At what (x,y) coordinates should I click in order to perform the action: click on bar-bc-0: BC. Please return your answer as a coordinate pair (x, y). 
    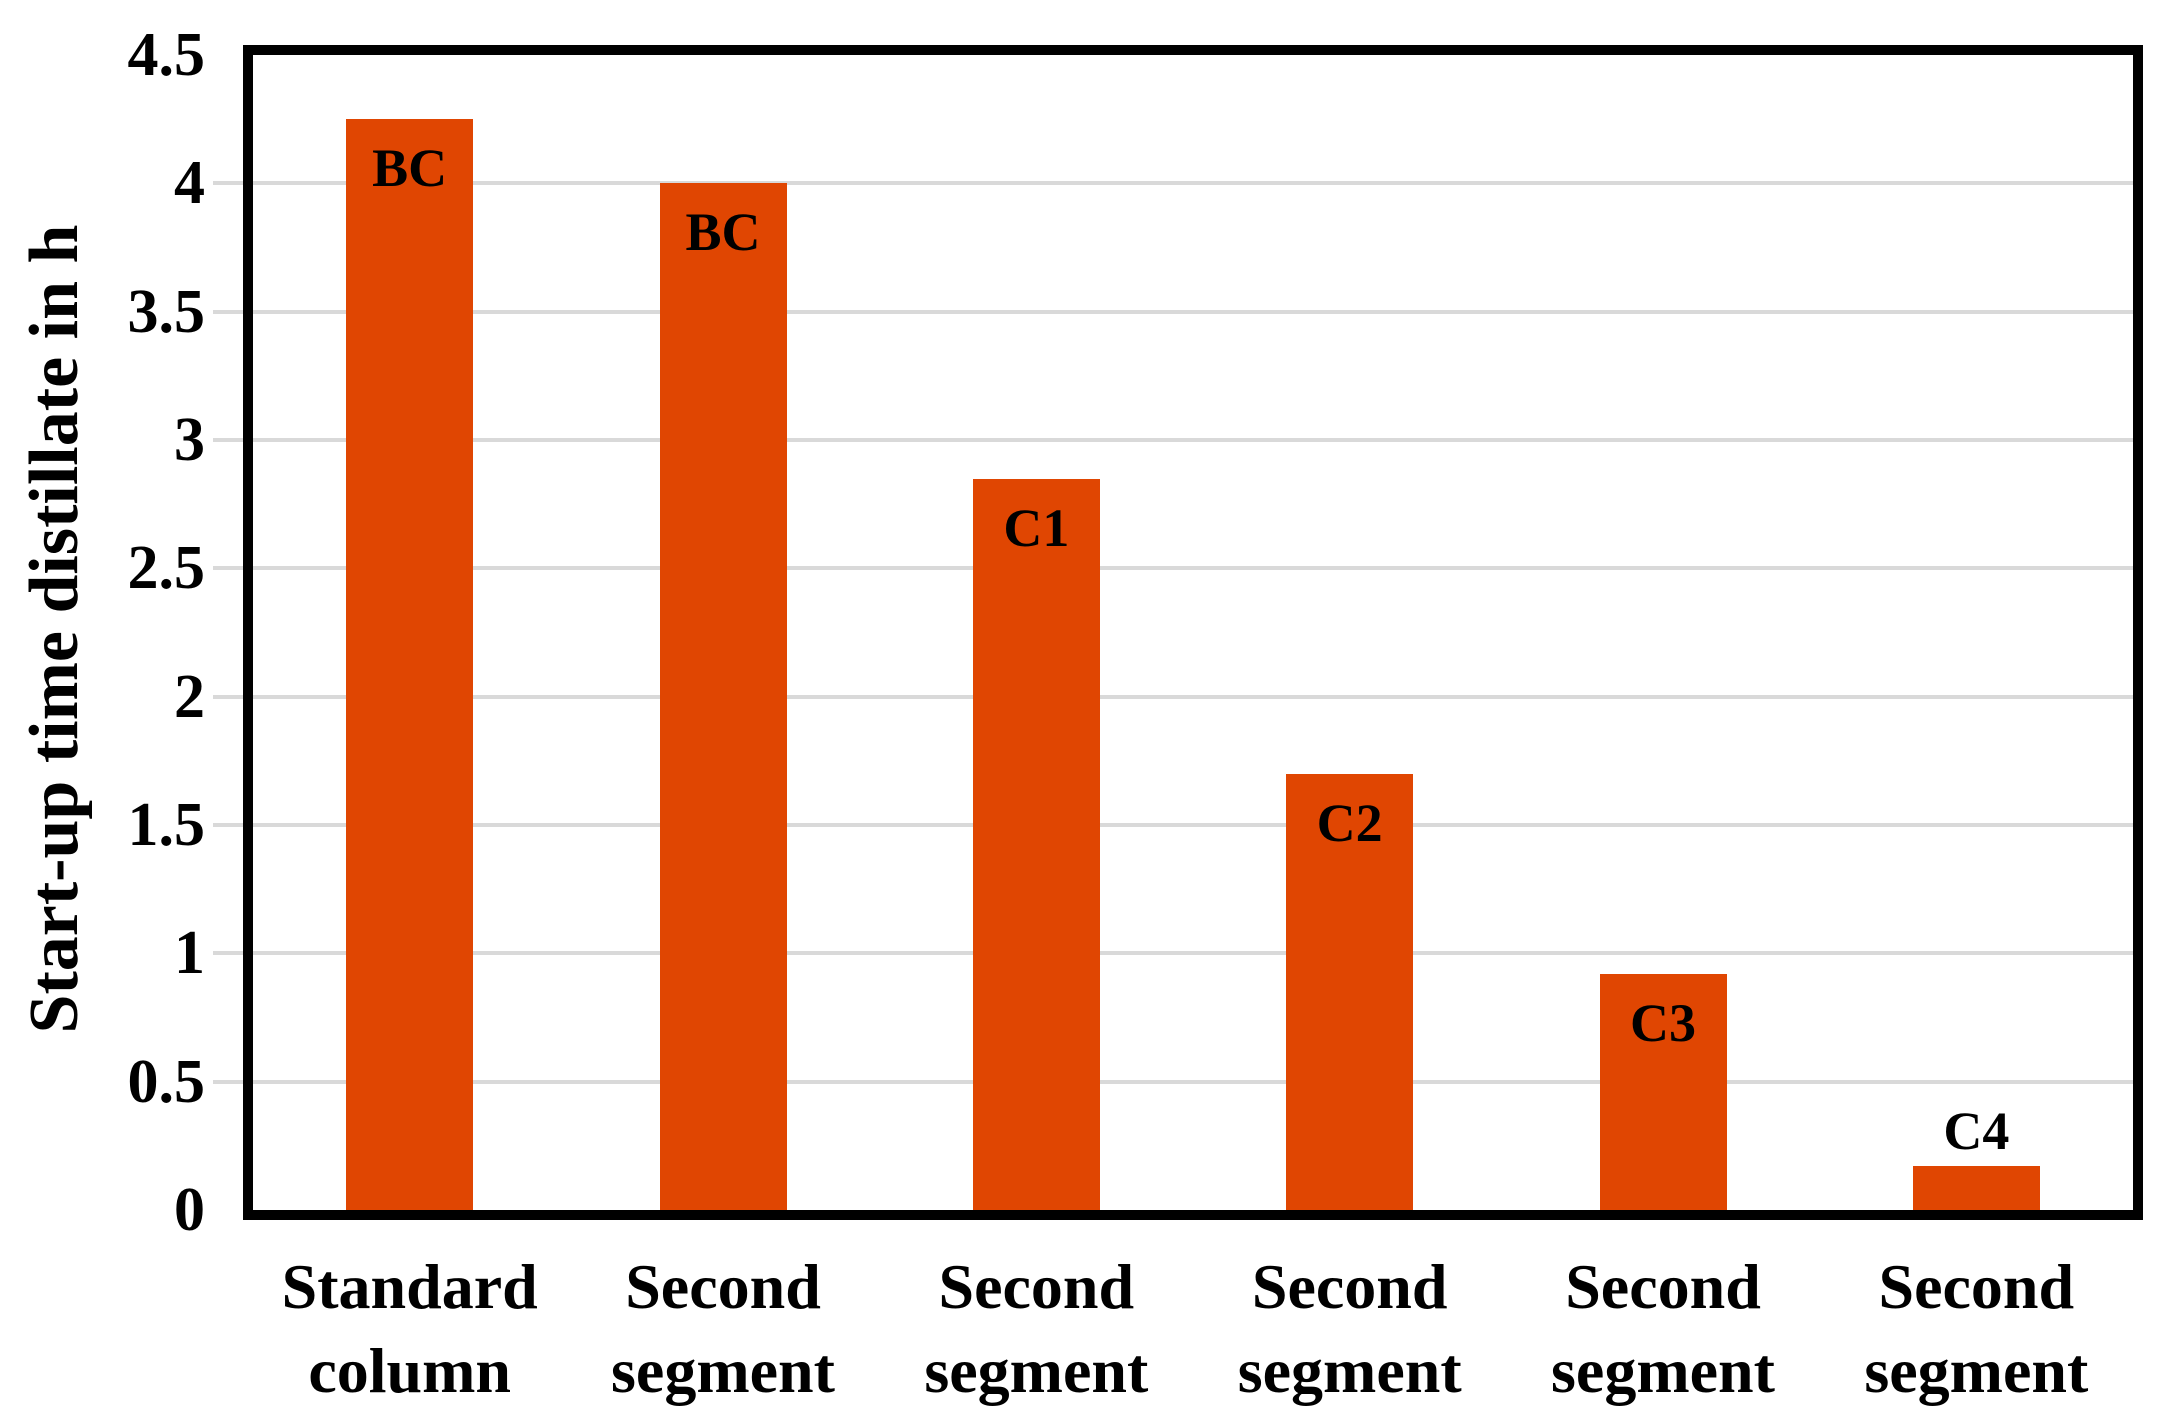
    Looking at the image, I should click on (410, 664).